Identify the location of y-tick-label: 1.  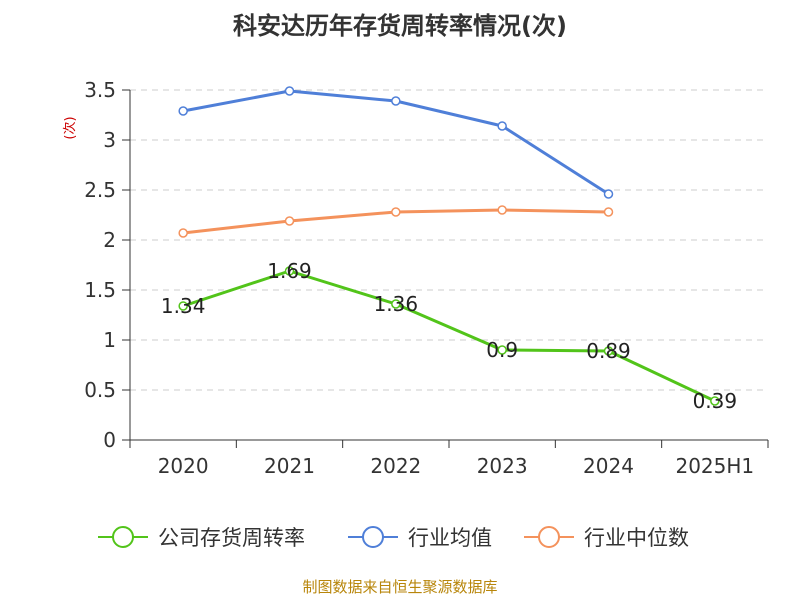
(109, 340).